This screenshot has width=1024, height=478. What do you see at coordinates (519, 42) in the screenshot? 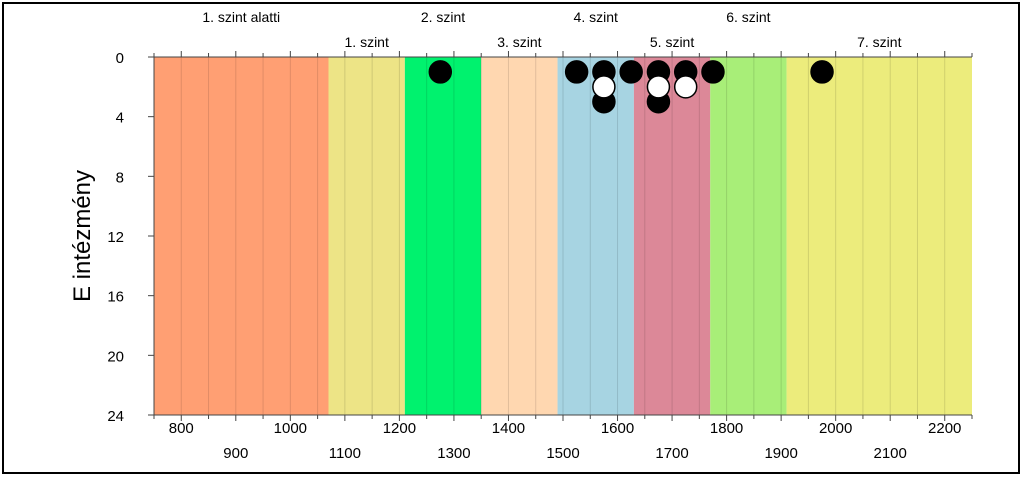
I see `level-label-4: 3. szint` at bounding box center [519, 42].